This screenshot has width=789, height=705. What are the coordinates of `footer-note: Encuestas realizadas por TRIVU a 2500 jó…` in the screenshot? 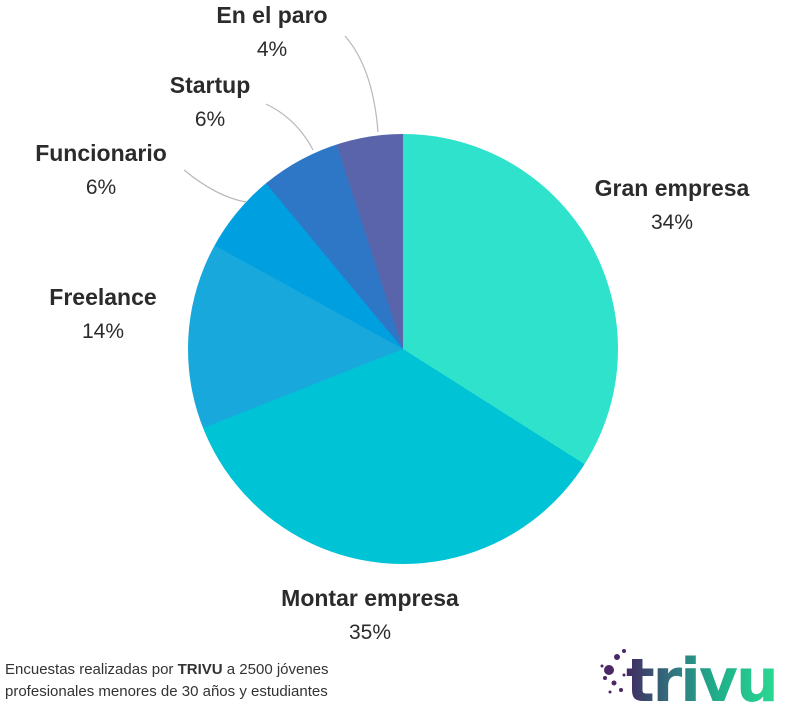 It's located at (167, 681).